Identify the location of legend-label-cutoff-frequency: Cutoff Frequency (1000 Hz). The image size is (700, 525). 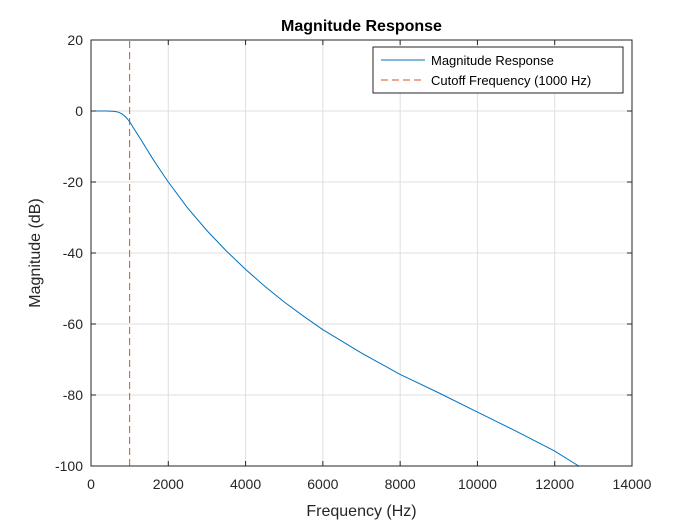
(511, 80).